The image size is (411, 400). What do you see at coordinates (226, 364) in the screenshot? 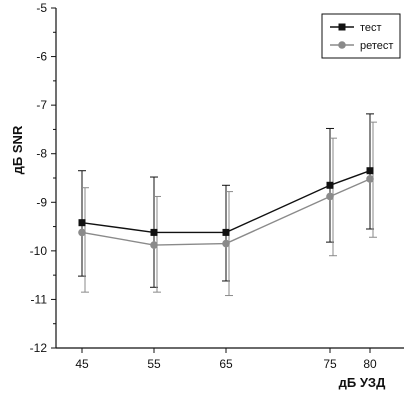
I see `x-tick-label: 65` at bounding box center [226, 364].